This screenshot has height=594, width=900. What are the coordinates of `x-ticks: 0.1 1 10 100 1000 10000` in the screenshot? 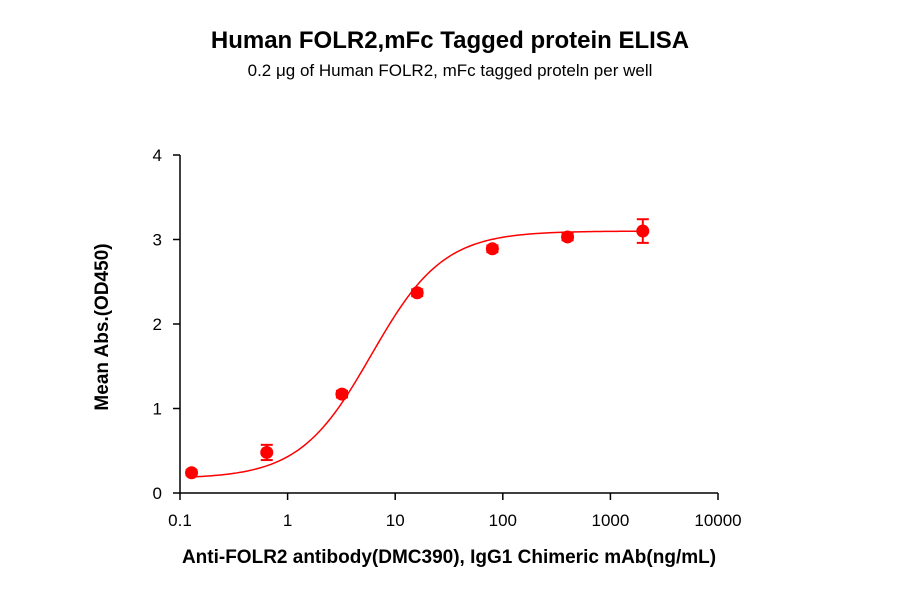 It's located at (455, 511).